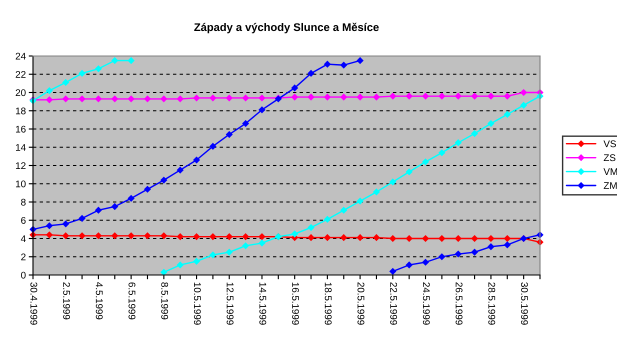 This screenshot has height=341, width=617. Describe the element at coordinates (610, 171) in the screenshot. I see `legend-label: VM` at that location.